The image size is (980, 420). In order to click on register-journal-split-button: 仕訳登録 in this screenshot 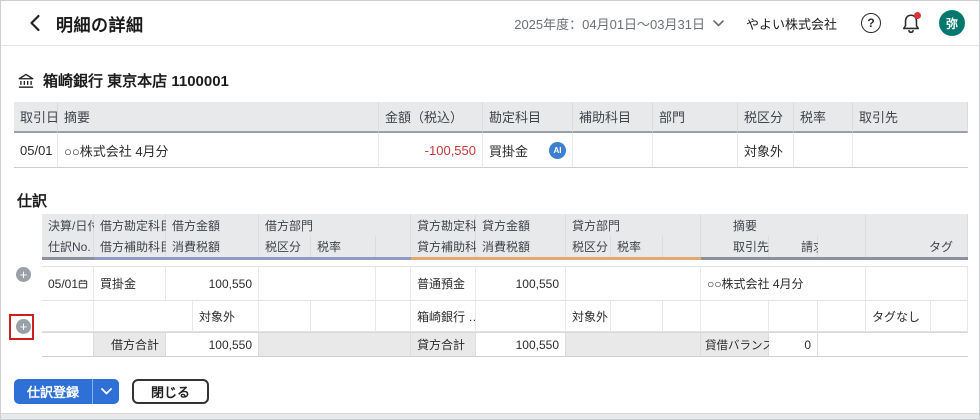, I will do `click(67, 391)`.